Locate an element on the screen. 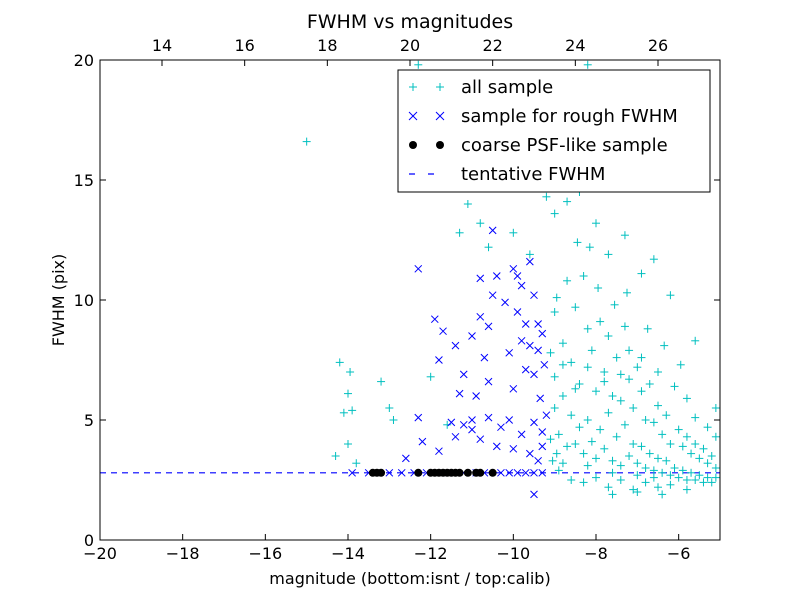  chart-title: FWHM vs magnitudes is located at coordinates (410, 22).